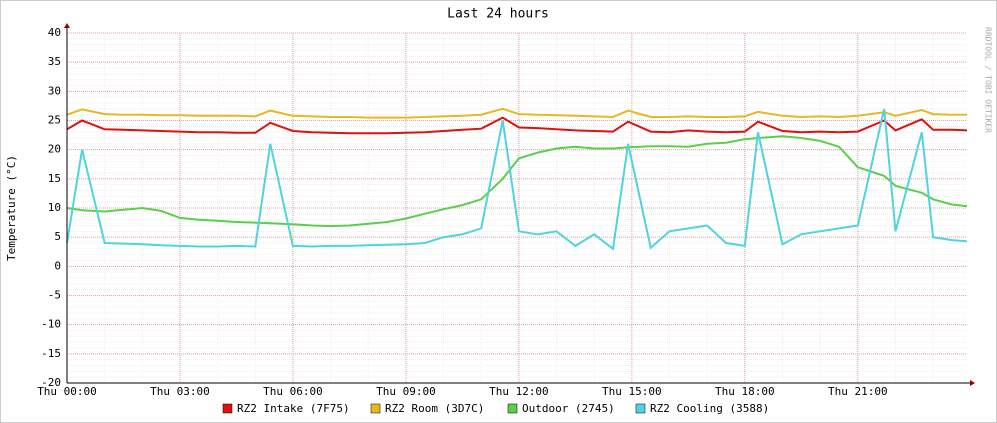  Describe the element at coordinates (745, 391) in the screenshot. I see `x-tick-label: Thu 18:00` at that location.